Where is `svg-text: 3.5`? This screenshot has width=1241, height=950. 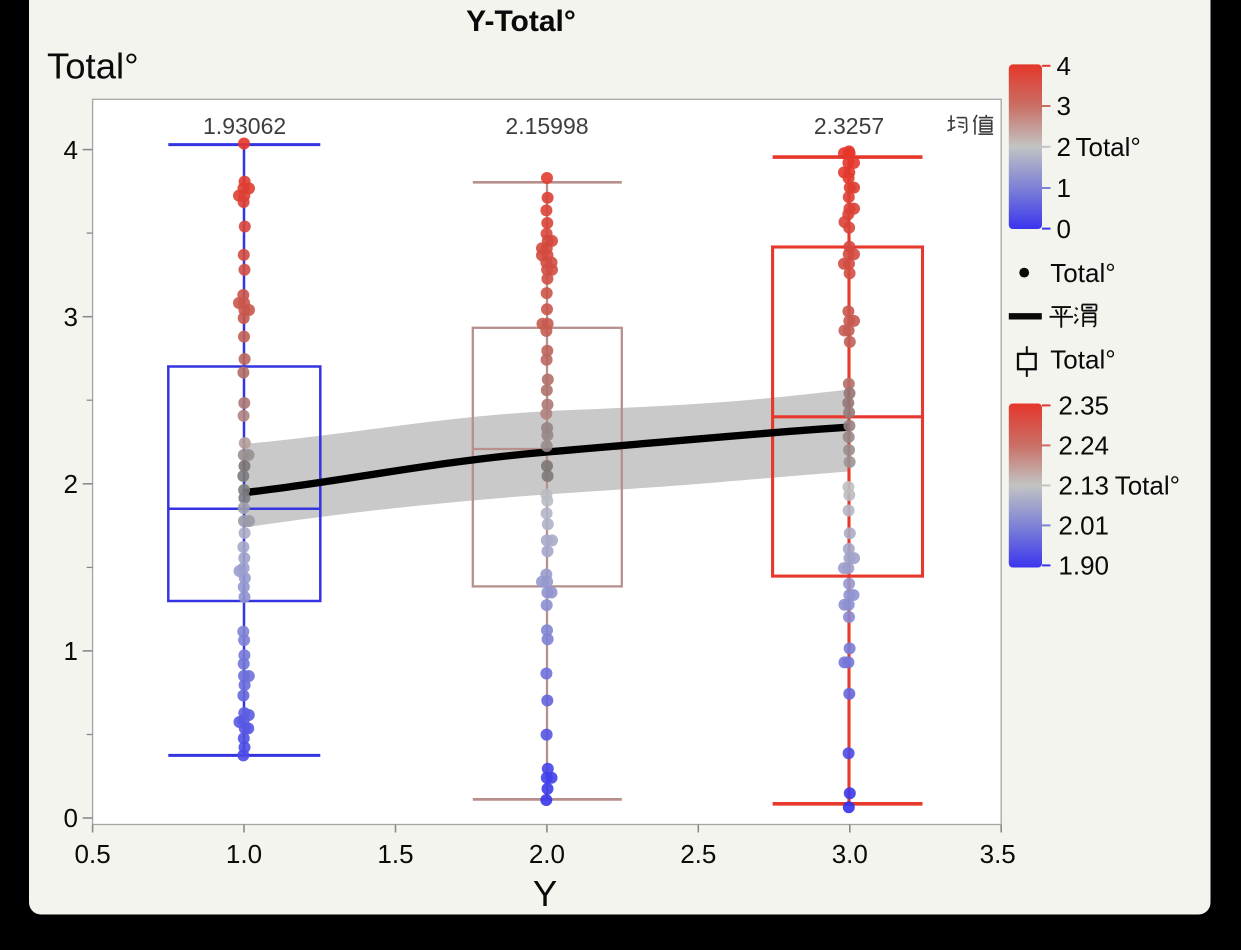
svg-text: 3.5 is located at coordinates (998, 854).